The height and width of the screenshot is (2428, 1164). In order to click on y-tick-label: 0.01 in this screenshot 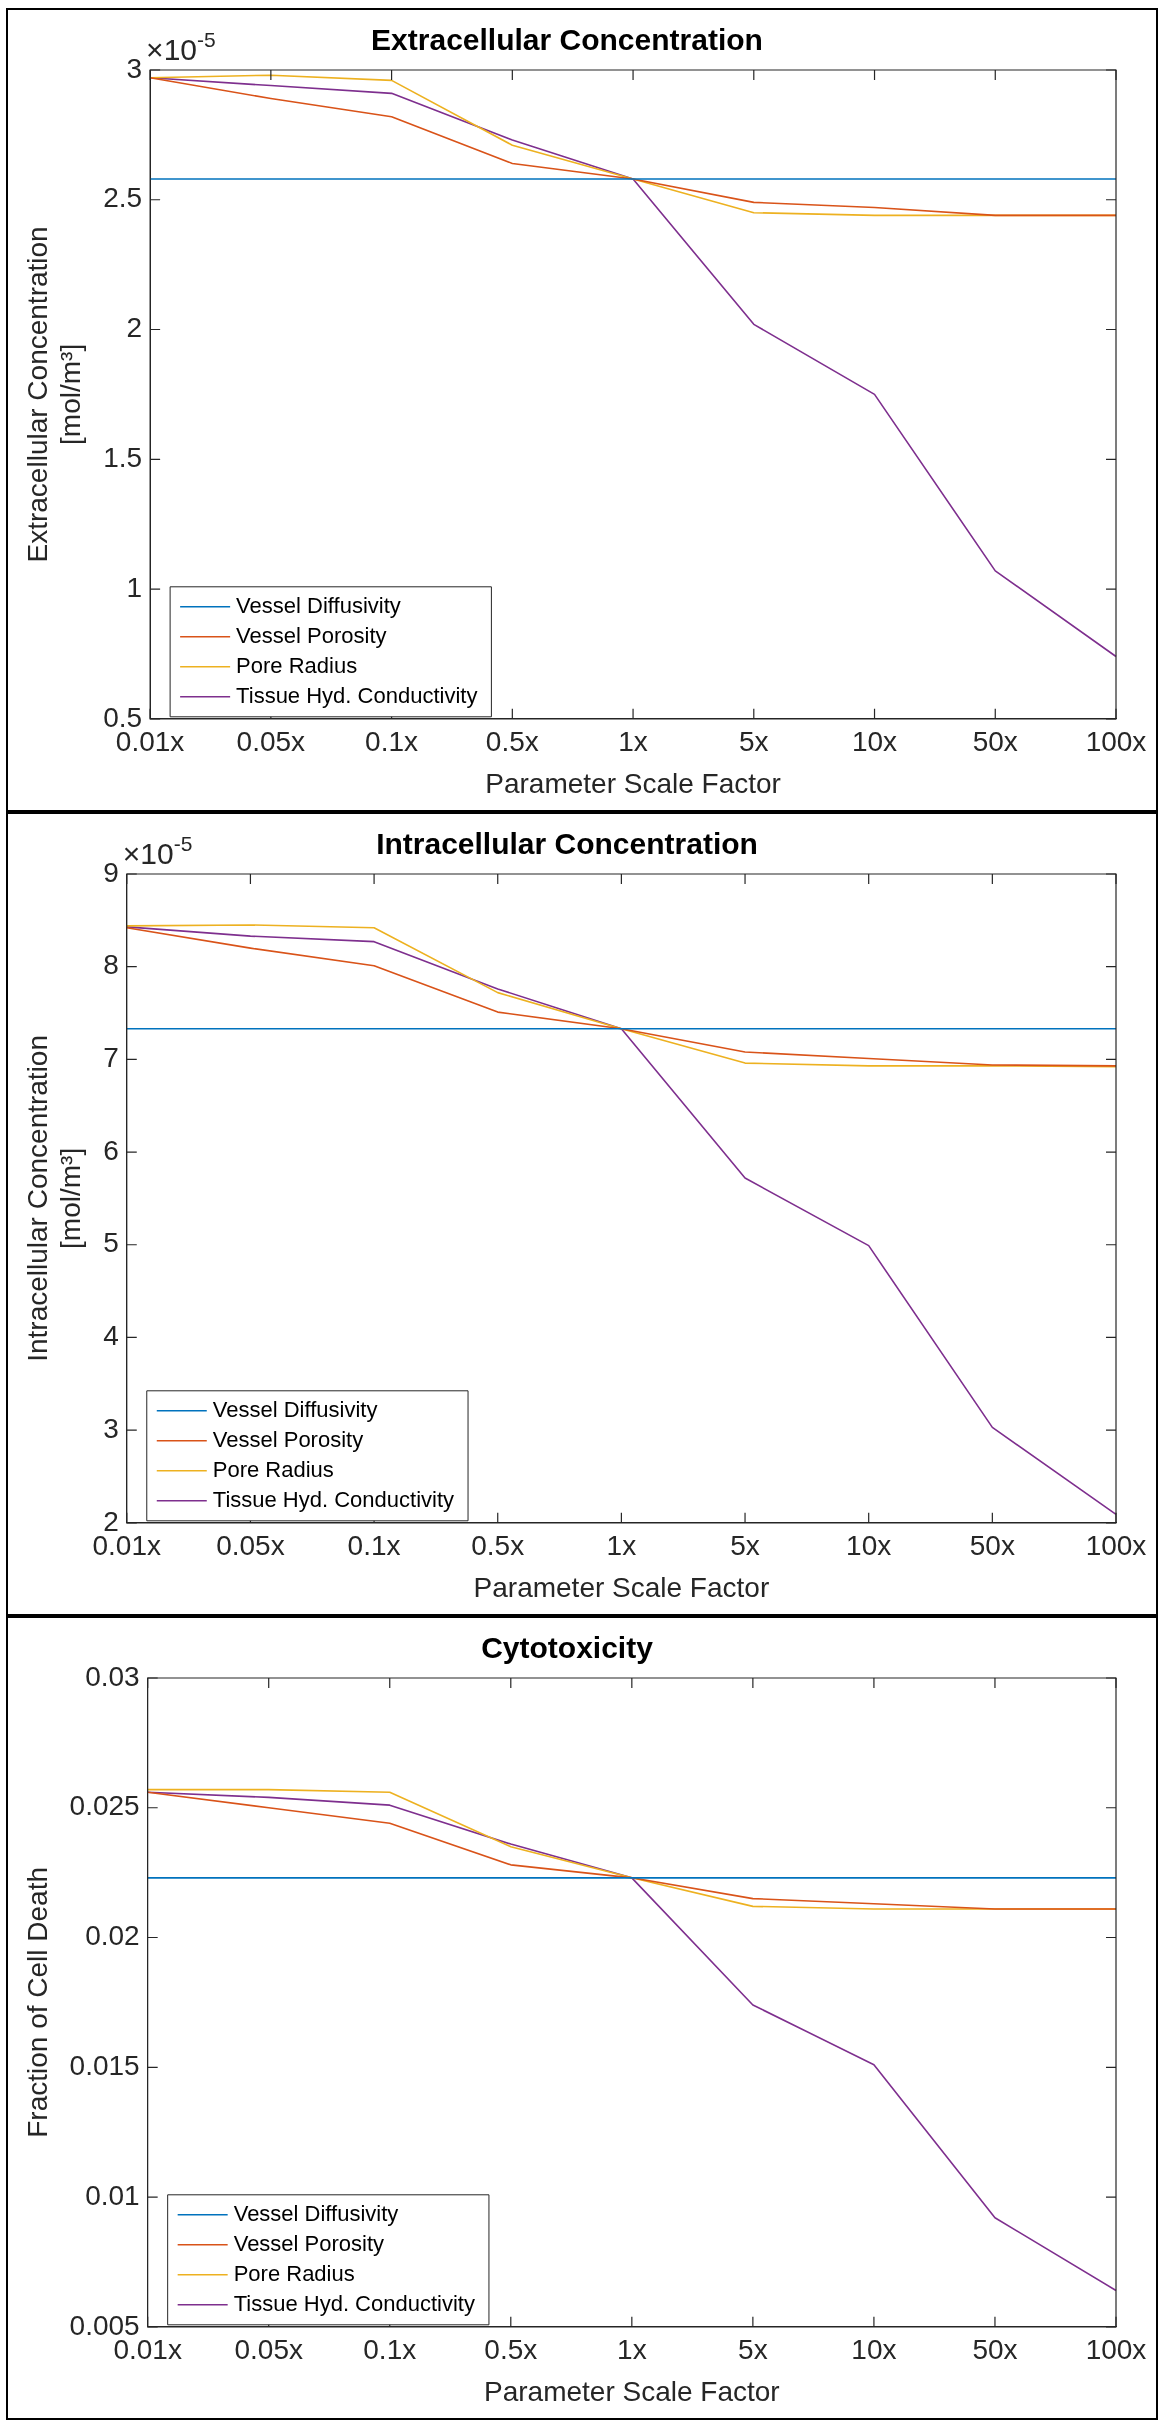, I will do `click(112, 2195)`.